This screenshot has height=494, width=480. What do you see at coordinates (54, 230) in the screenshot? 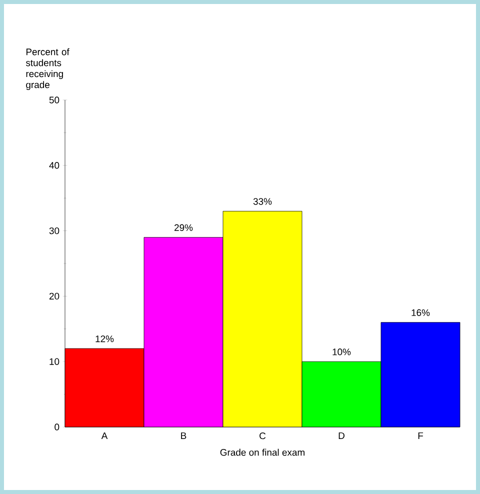
I see `y-tick-label: 30` at bounding box center [54, 230].